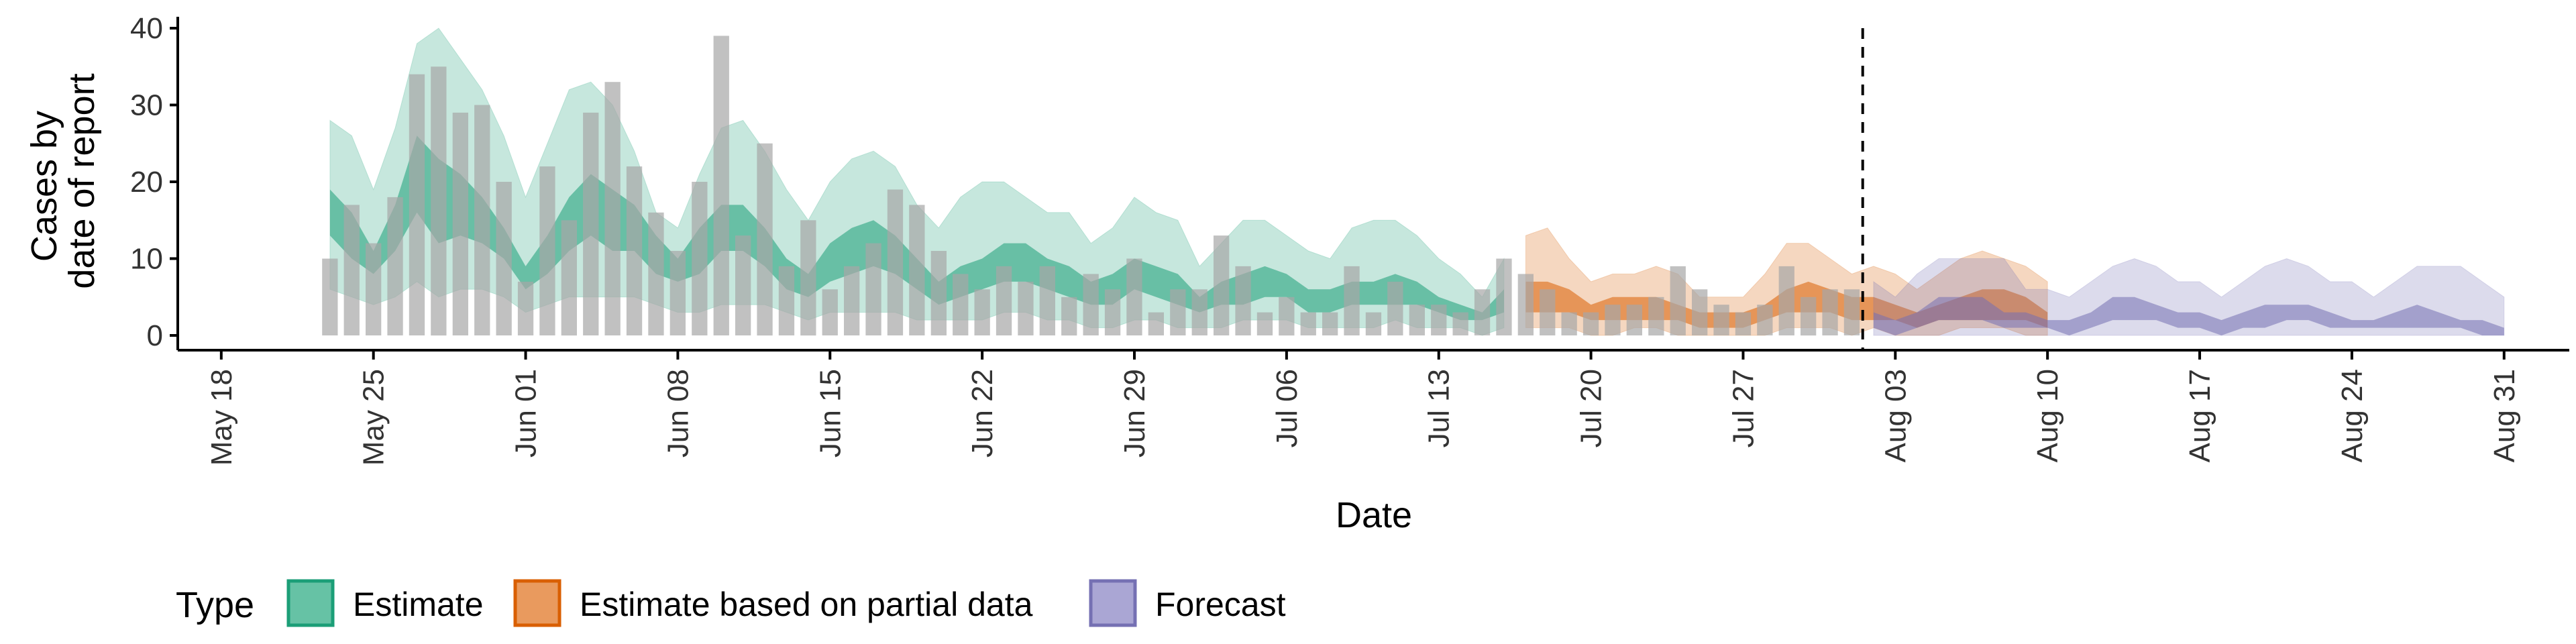 This screenshot has width=2576, height=644. Describe the element at coordinates (82, 180) in the screenshot. I see `y-axis-title-line2: date of report` at that location.